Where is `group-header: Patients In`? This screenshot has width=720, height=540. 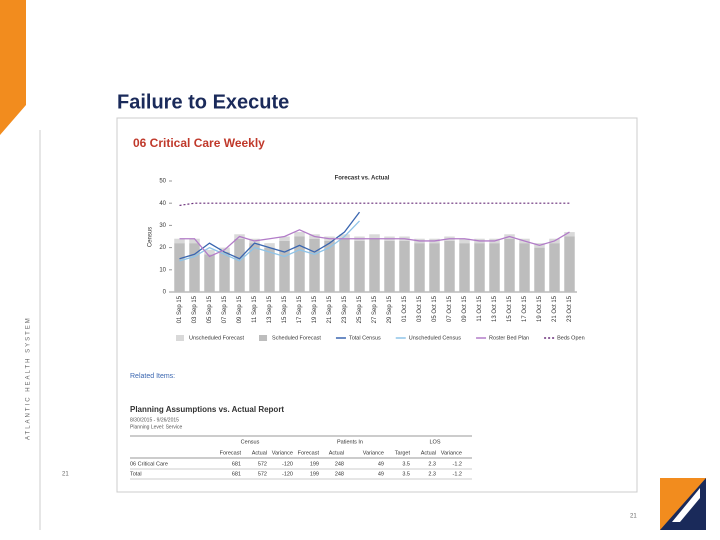
group-header: Patients In is located at coordinates (350, 442).